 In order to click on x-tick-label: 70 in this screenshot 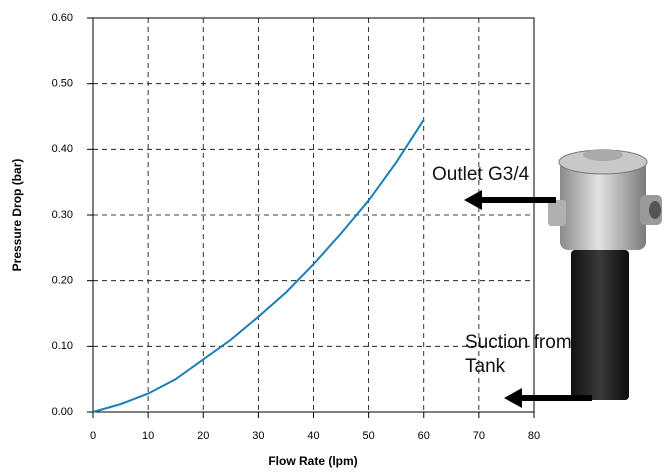, I will do `click(479, 436)`.